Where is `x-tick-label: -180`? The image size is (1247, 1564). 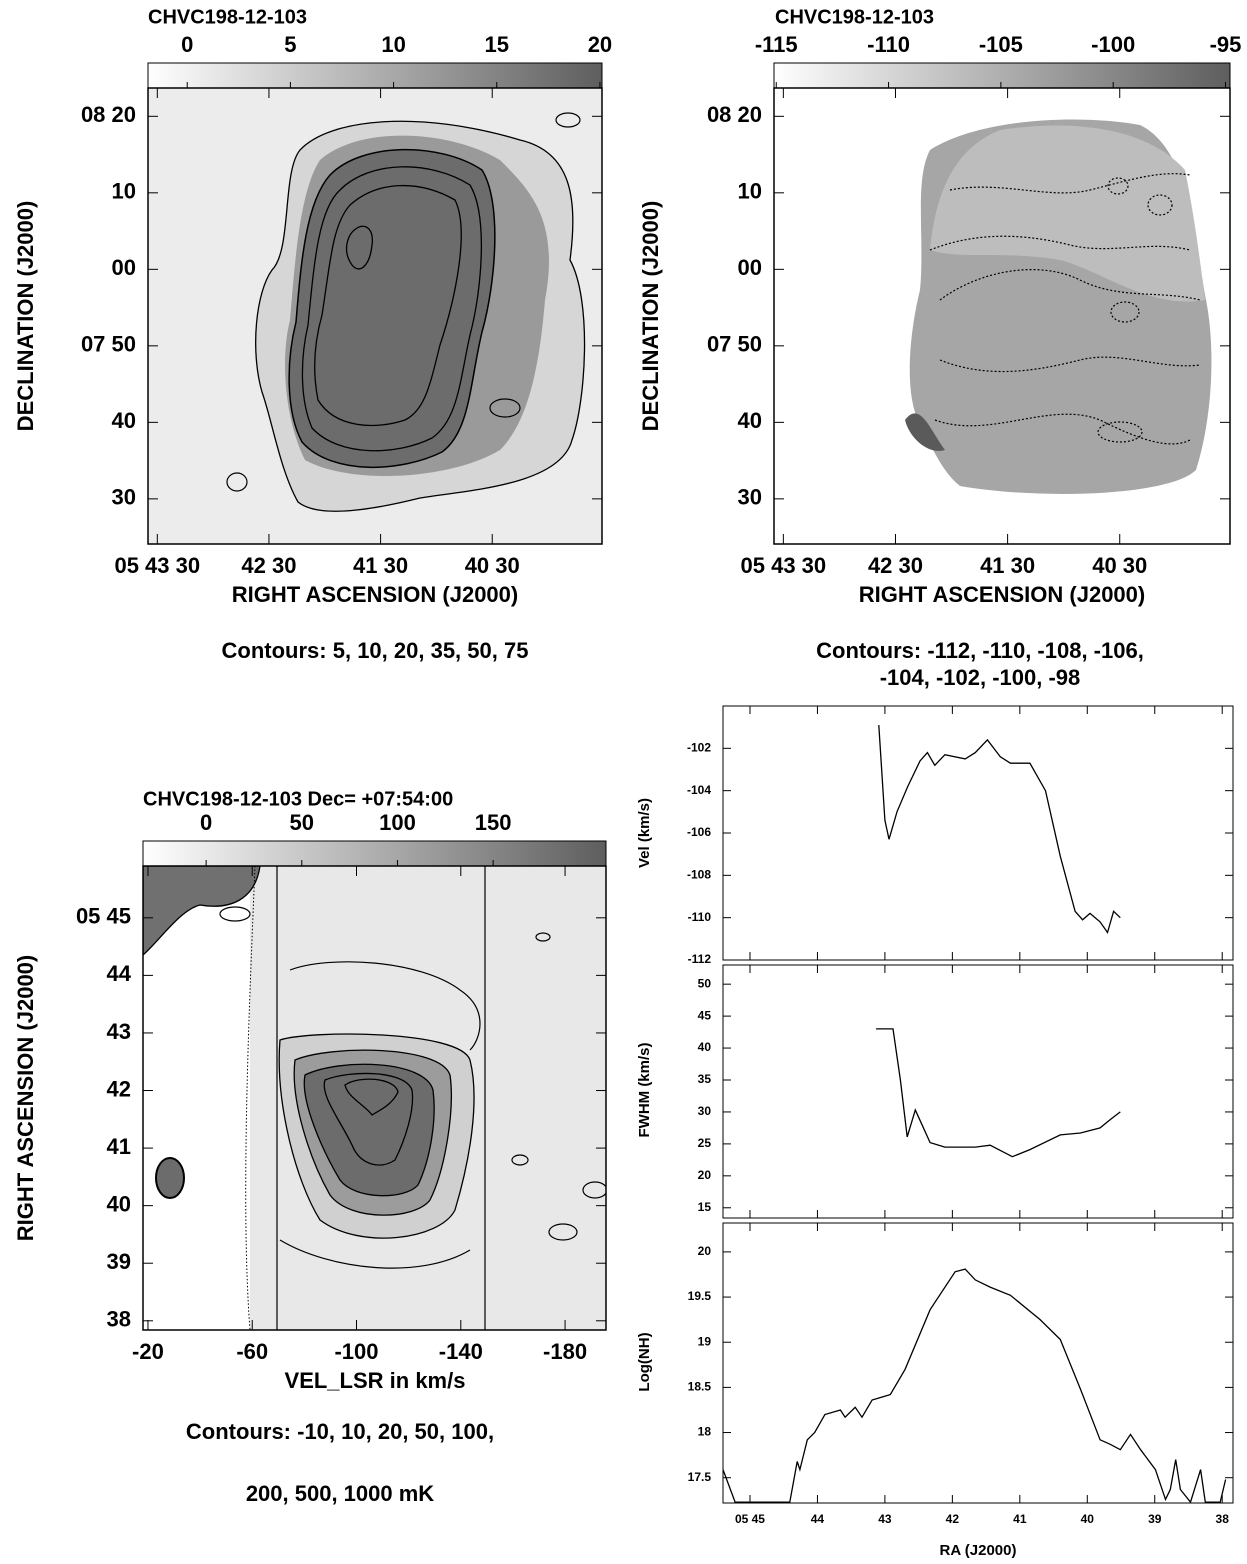
x-tick-label: -180 is located at coordinates (565, 1351).